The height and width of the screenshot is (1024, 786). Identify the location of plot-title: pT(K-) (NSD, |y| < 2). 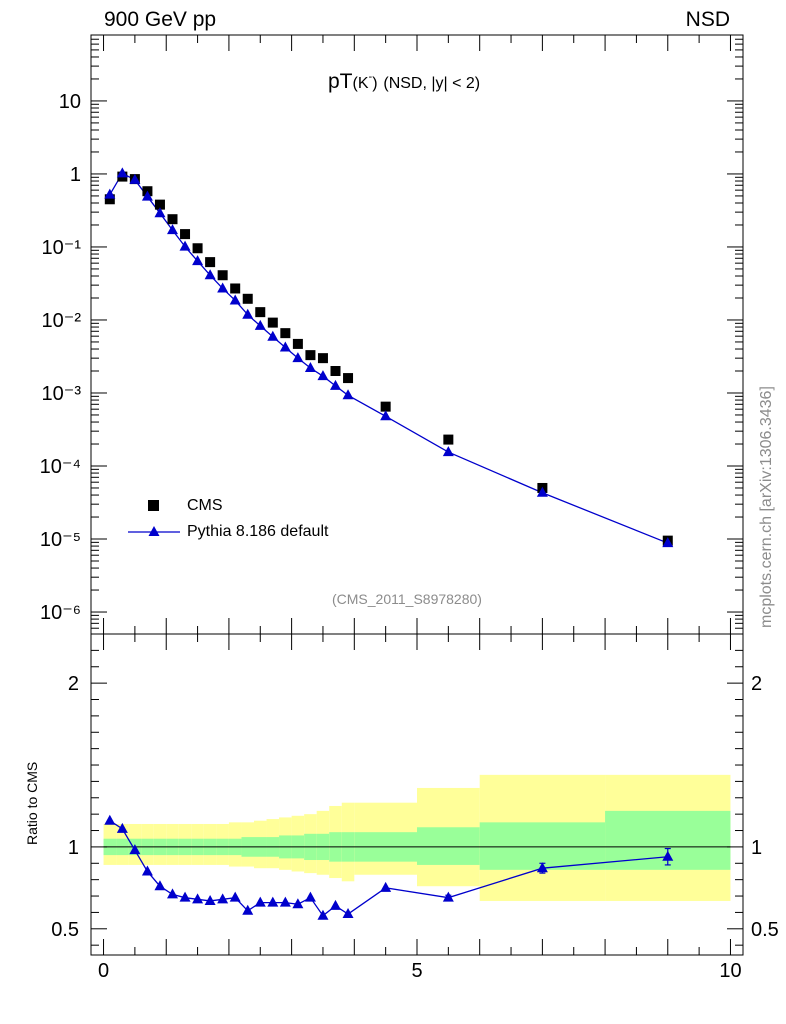
(404, 82).